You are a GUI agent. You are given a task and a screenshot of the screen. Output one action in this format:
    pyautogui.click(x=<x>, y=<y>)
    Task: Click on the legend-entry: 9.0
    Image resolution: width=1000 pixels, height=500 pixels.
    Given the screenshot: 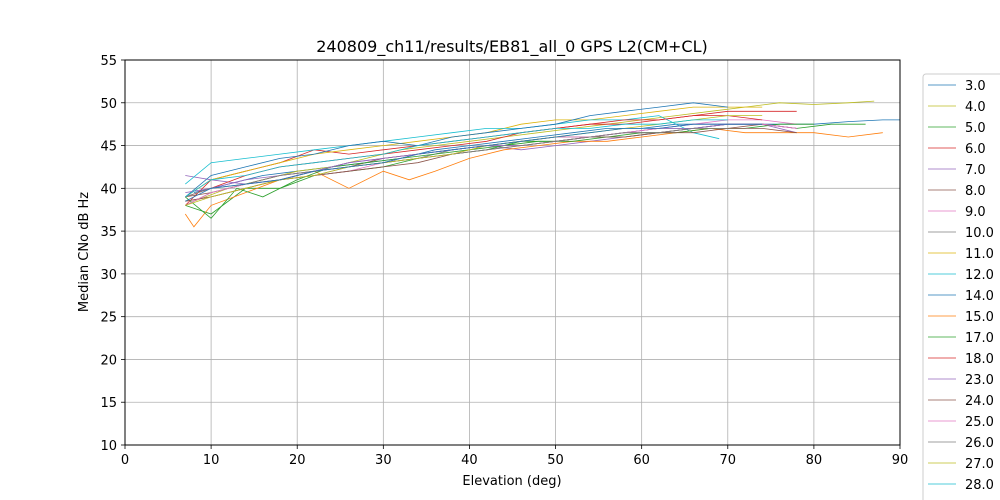 What is the action you would take?
    pyautogui.click(x=975, y=212)
    